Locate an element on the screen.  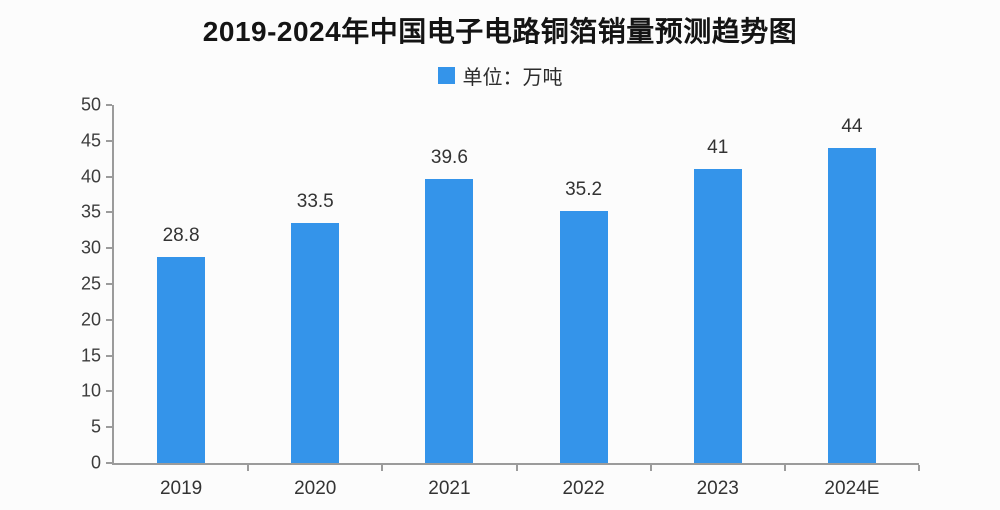
y-tick-label: 15 is located at coordinates (90, 355).